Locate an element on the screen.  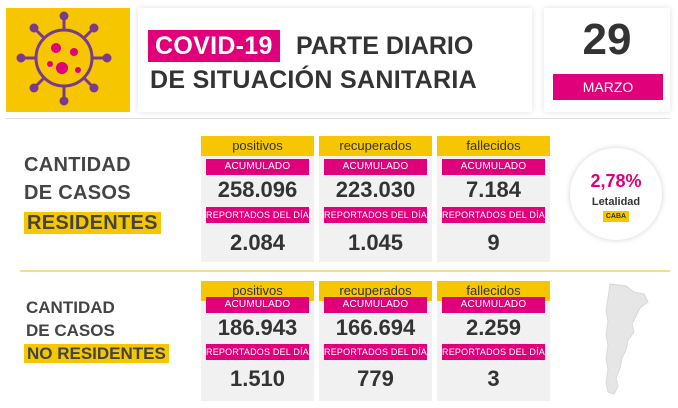
no-residentes-label-line2: DE CASOS is located at coordinates (70, 330).